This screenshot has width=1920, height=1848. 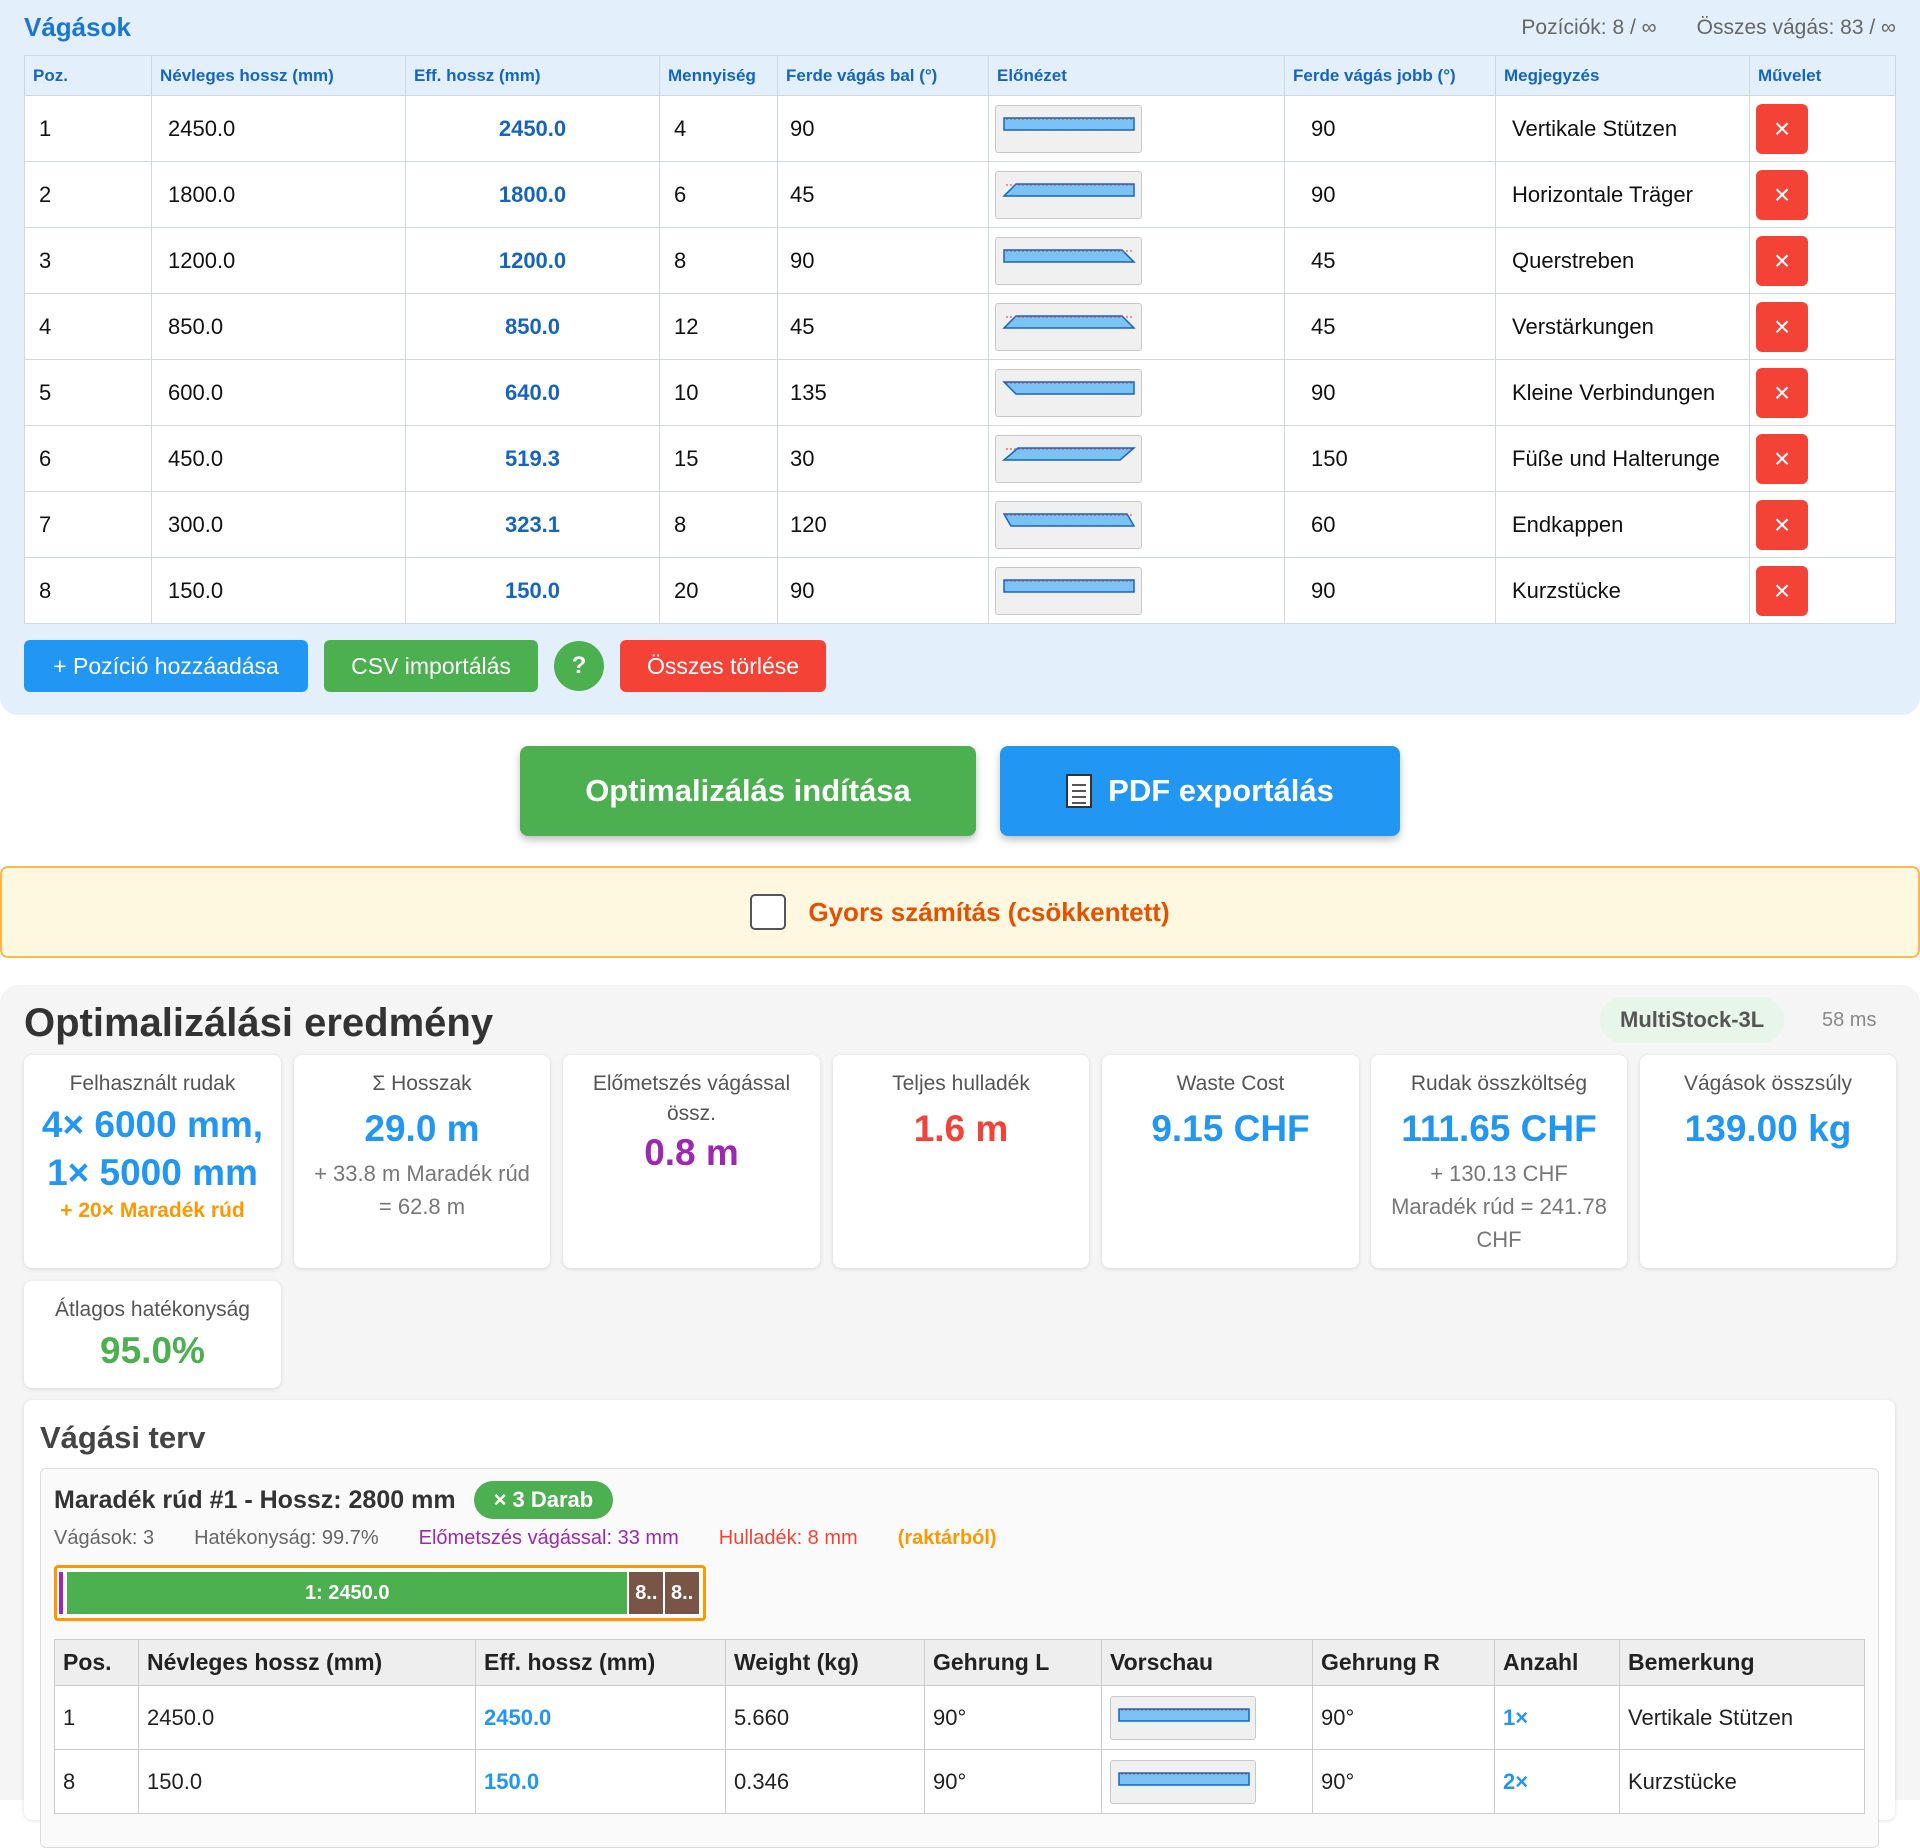 What do you see at coordinates (579, 666) in the screenshot?
I see `help-button: ?` at bounding box center [579, 666].